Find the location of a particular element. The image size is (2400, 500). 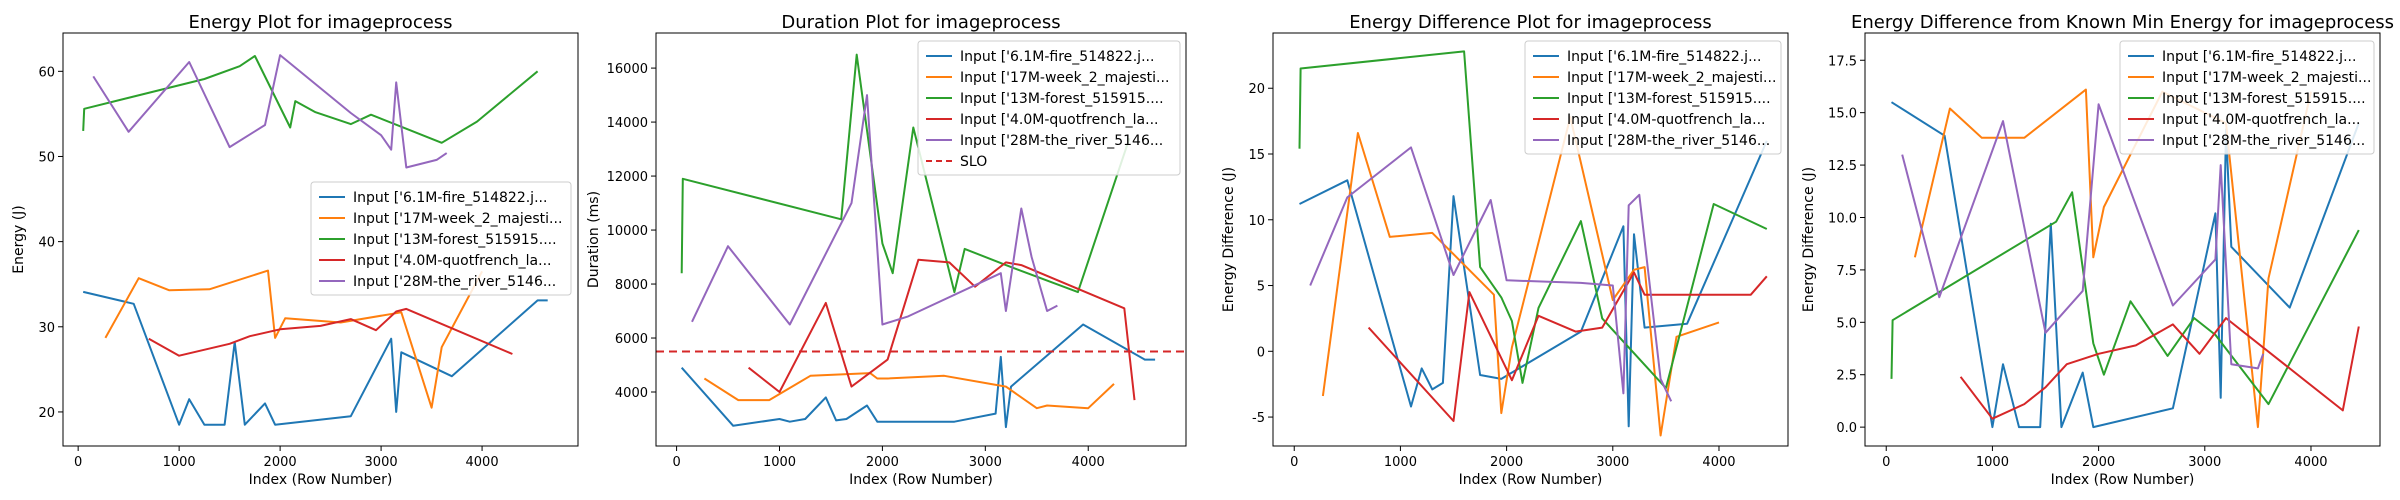

y-tick-label: 50 is located at coordinates (46, 157).